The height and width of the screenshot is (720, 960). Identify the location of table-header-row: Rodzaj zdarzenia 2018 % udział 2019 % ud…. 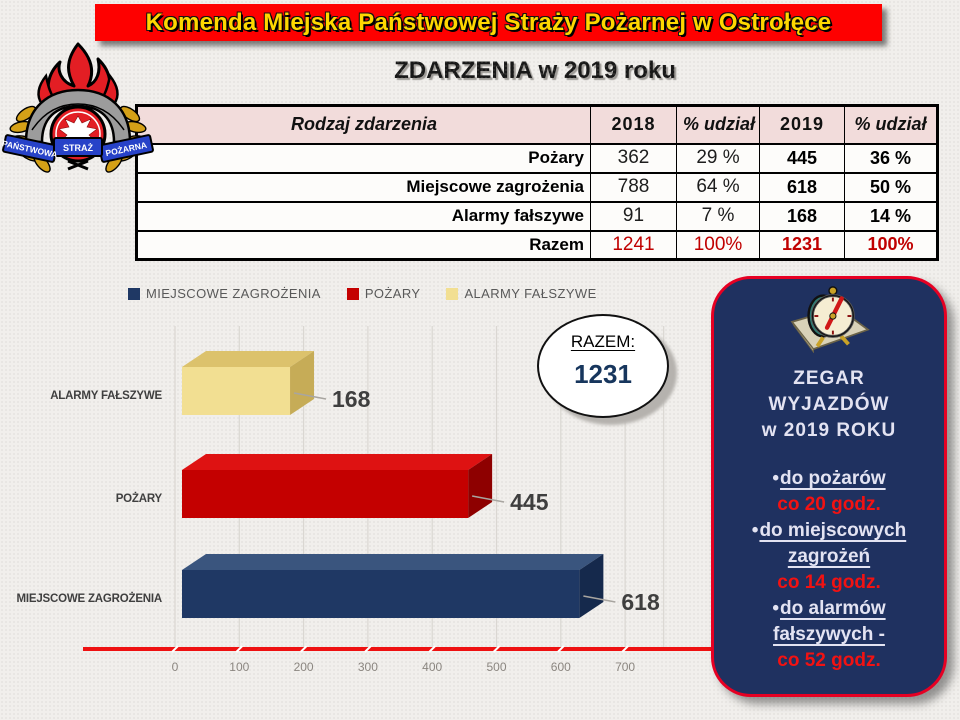
(537, 124).